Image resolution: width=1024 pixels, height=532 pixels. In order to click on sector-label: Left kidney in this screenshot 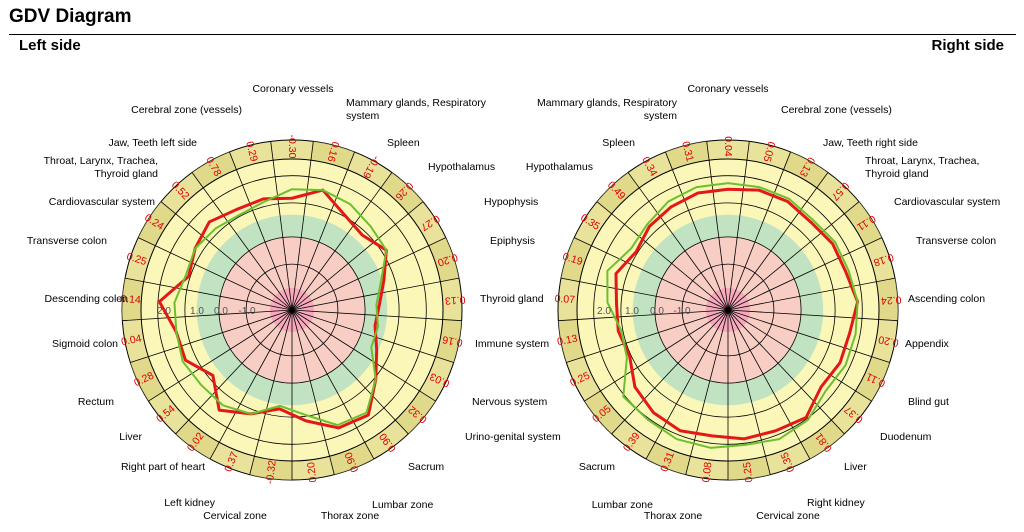, I will do `click(190, 503)`.